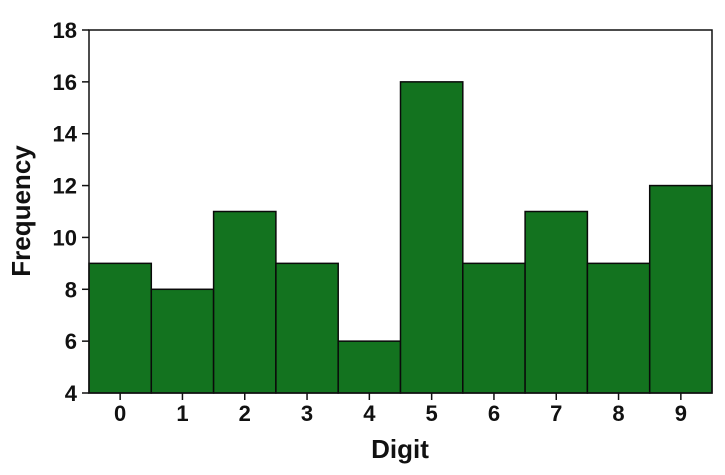  I want to click on x-axis: 0 1 2 3 4 5 6 7 8 9, so click(400, 409).